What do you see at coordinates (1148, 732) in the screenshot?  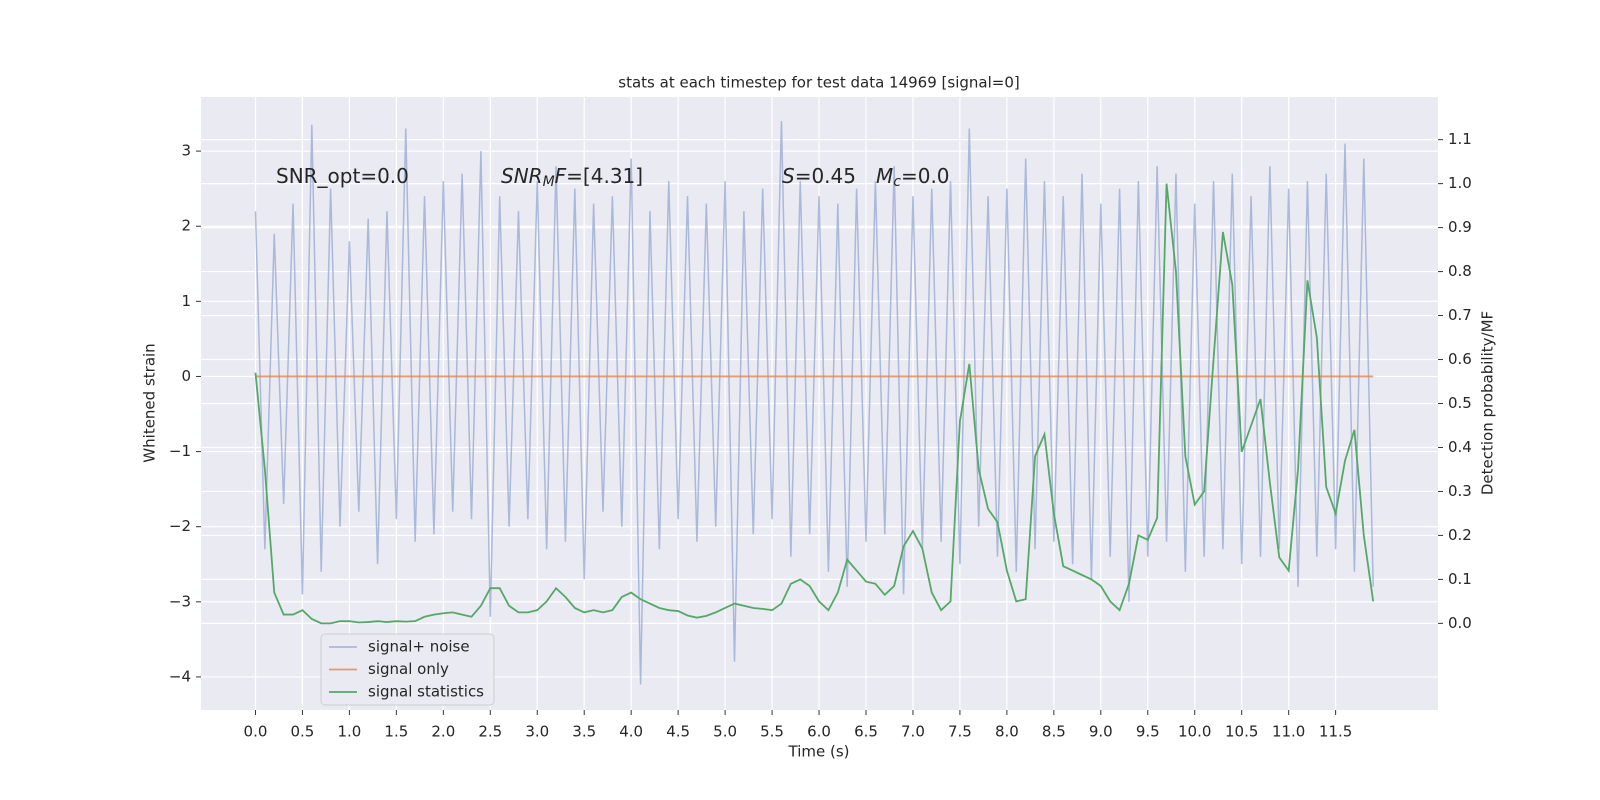 I see `x-tick-label: 9.5` at bounding box center [1148, 732].